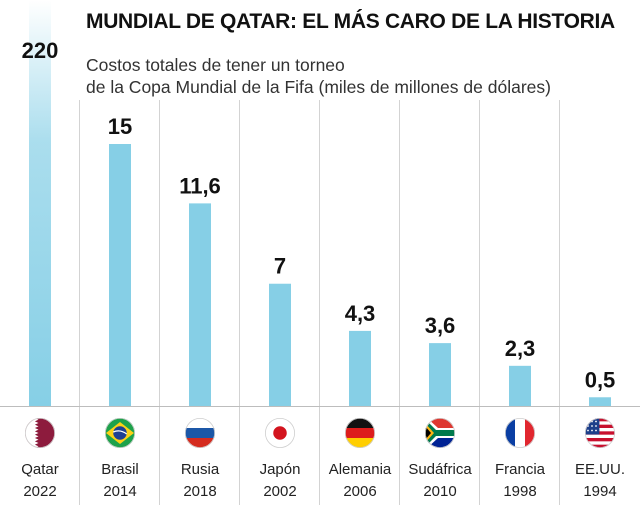 The height and width of the screenshot is (511, 640). Describe the element at coordinates (519, 491) in the screenshot. I see `category-label-year: 1998` at that location.